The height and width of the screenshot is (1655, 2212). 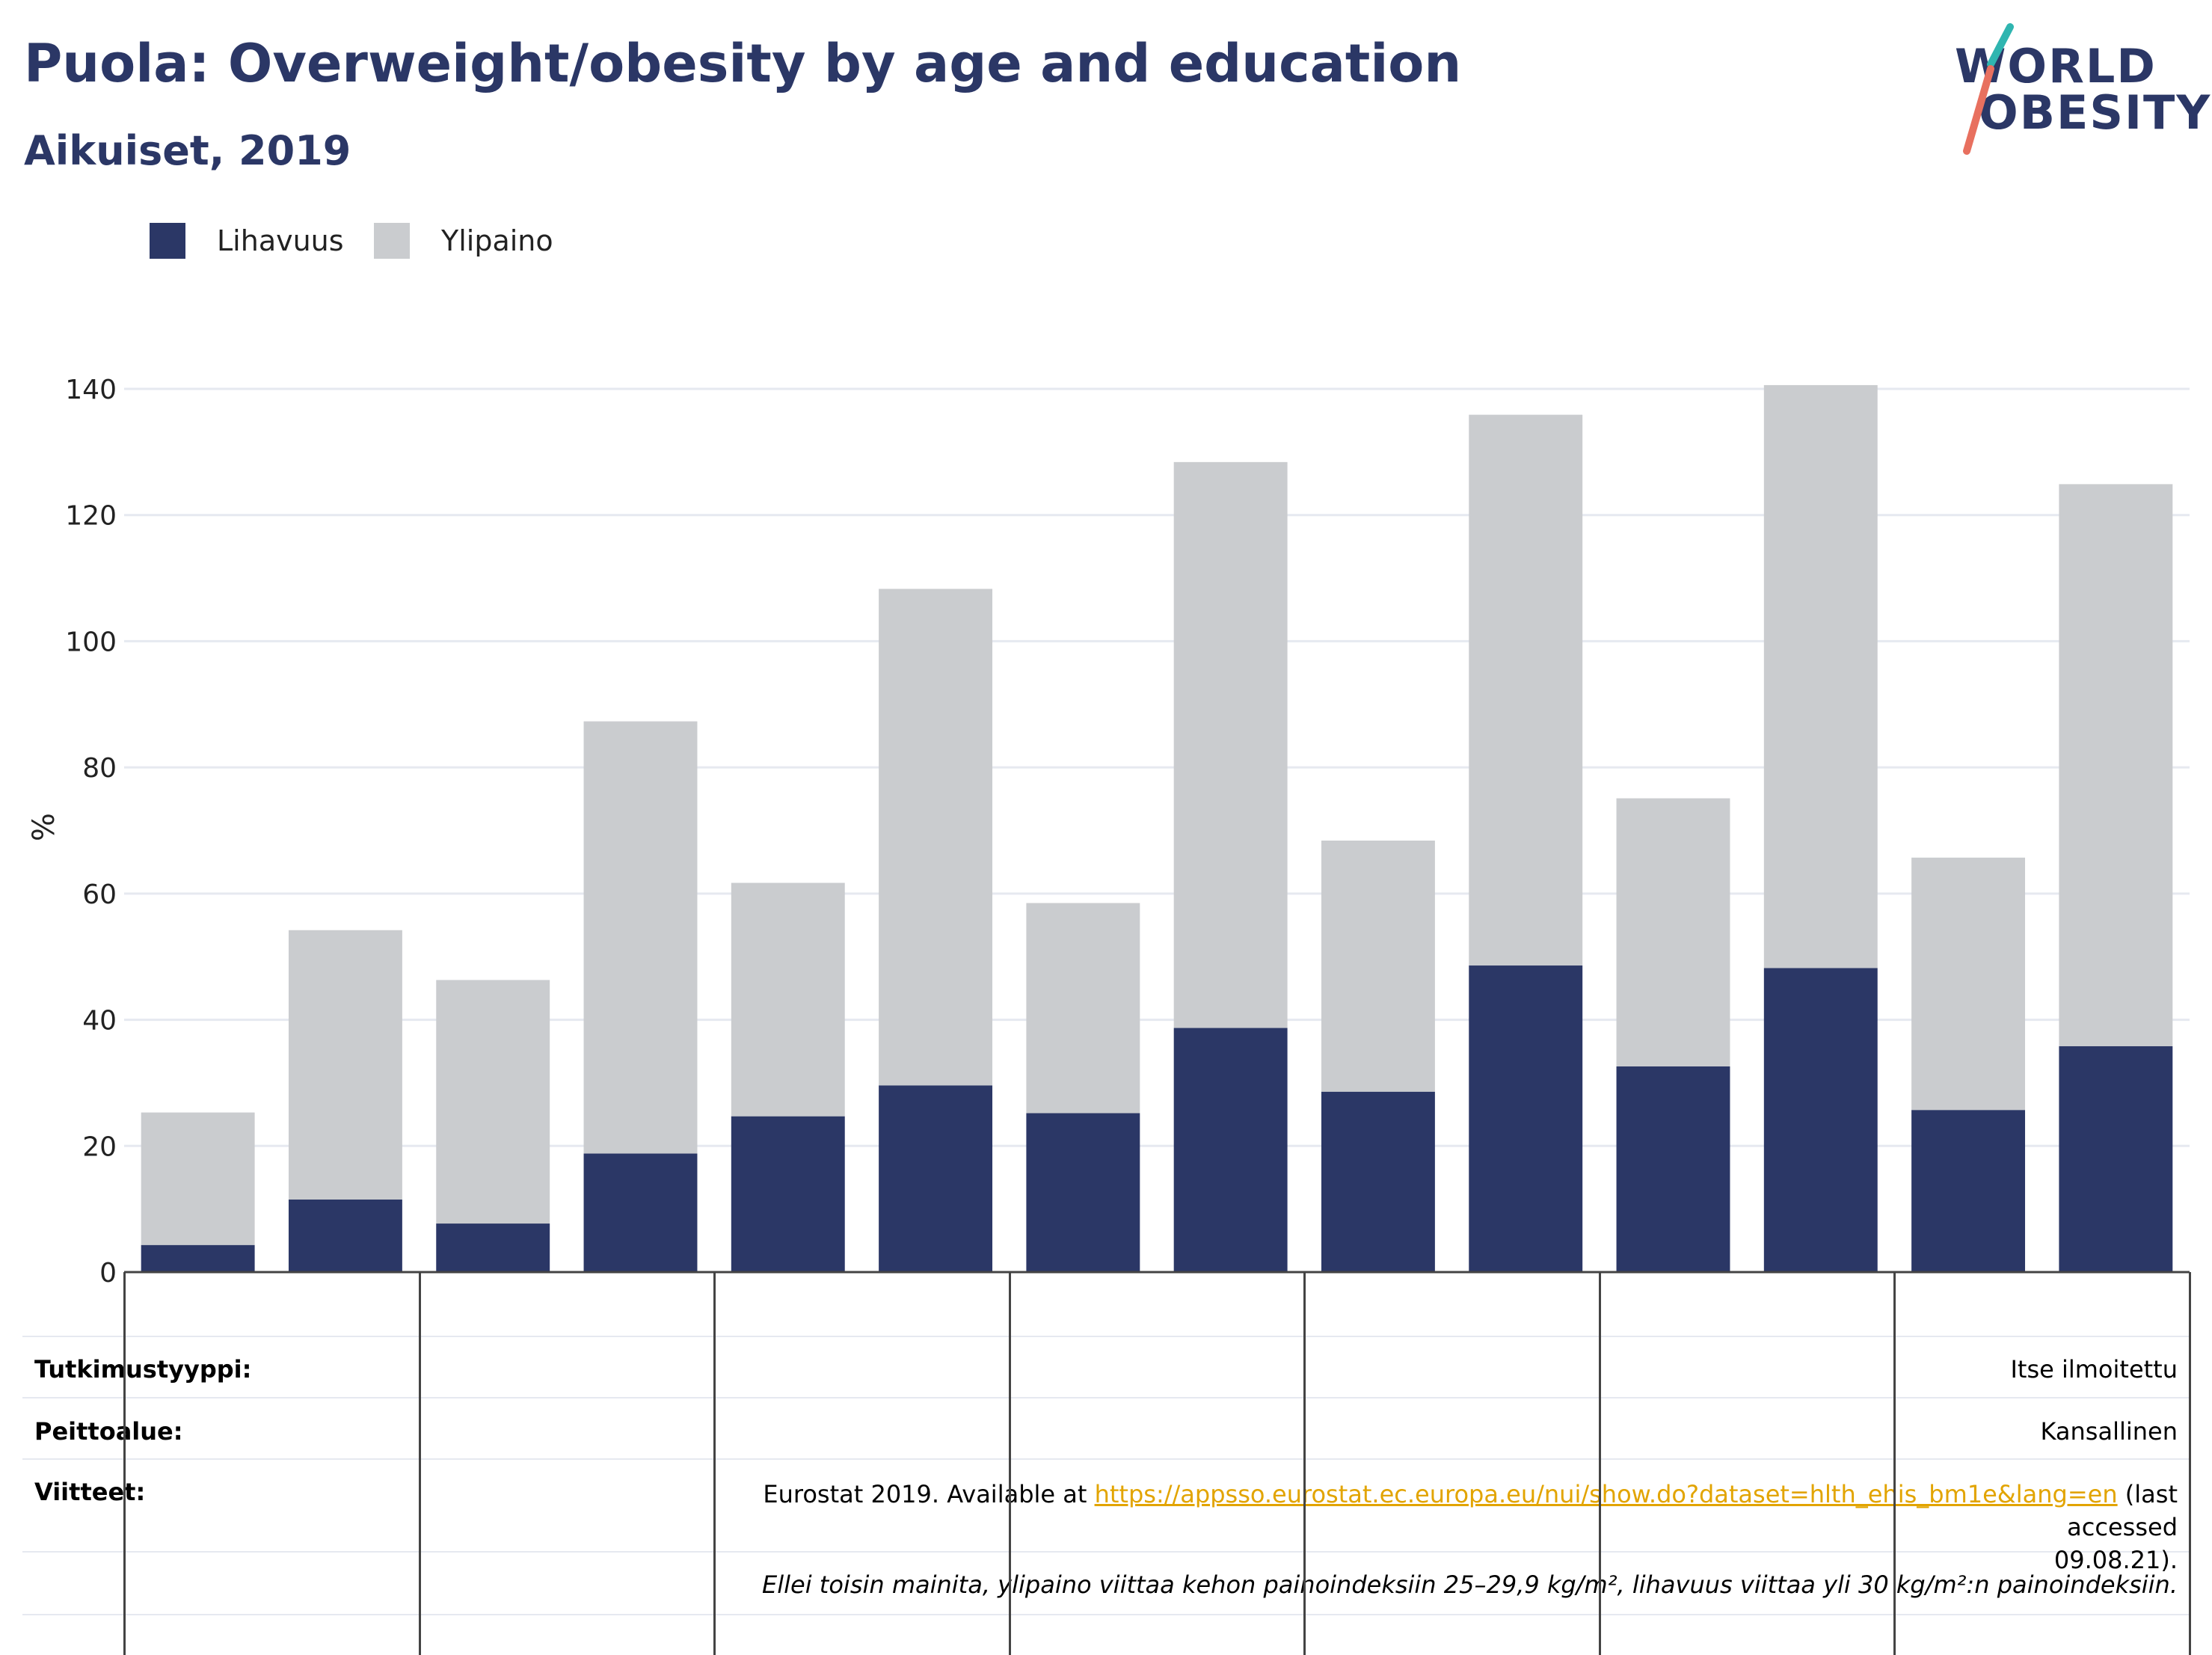 I want to click on legend-label-overweight: Ylipaino, so click(x=497, y=240).